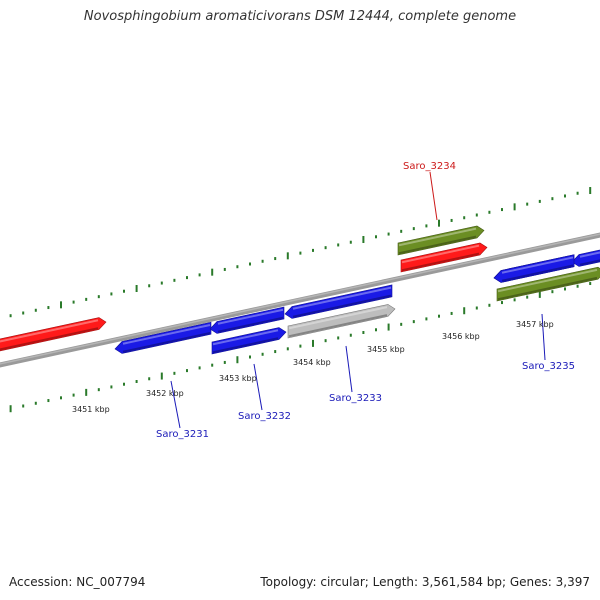 This screenshot has height=600, width=600. Describe the element at coordinates (77, 582) in the screenshot. I see `accession-label: Accession: NC_007794` at that location.